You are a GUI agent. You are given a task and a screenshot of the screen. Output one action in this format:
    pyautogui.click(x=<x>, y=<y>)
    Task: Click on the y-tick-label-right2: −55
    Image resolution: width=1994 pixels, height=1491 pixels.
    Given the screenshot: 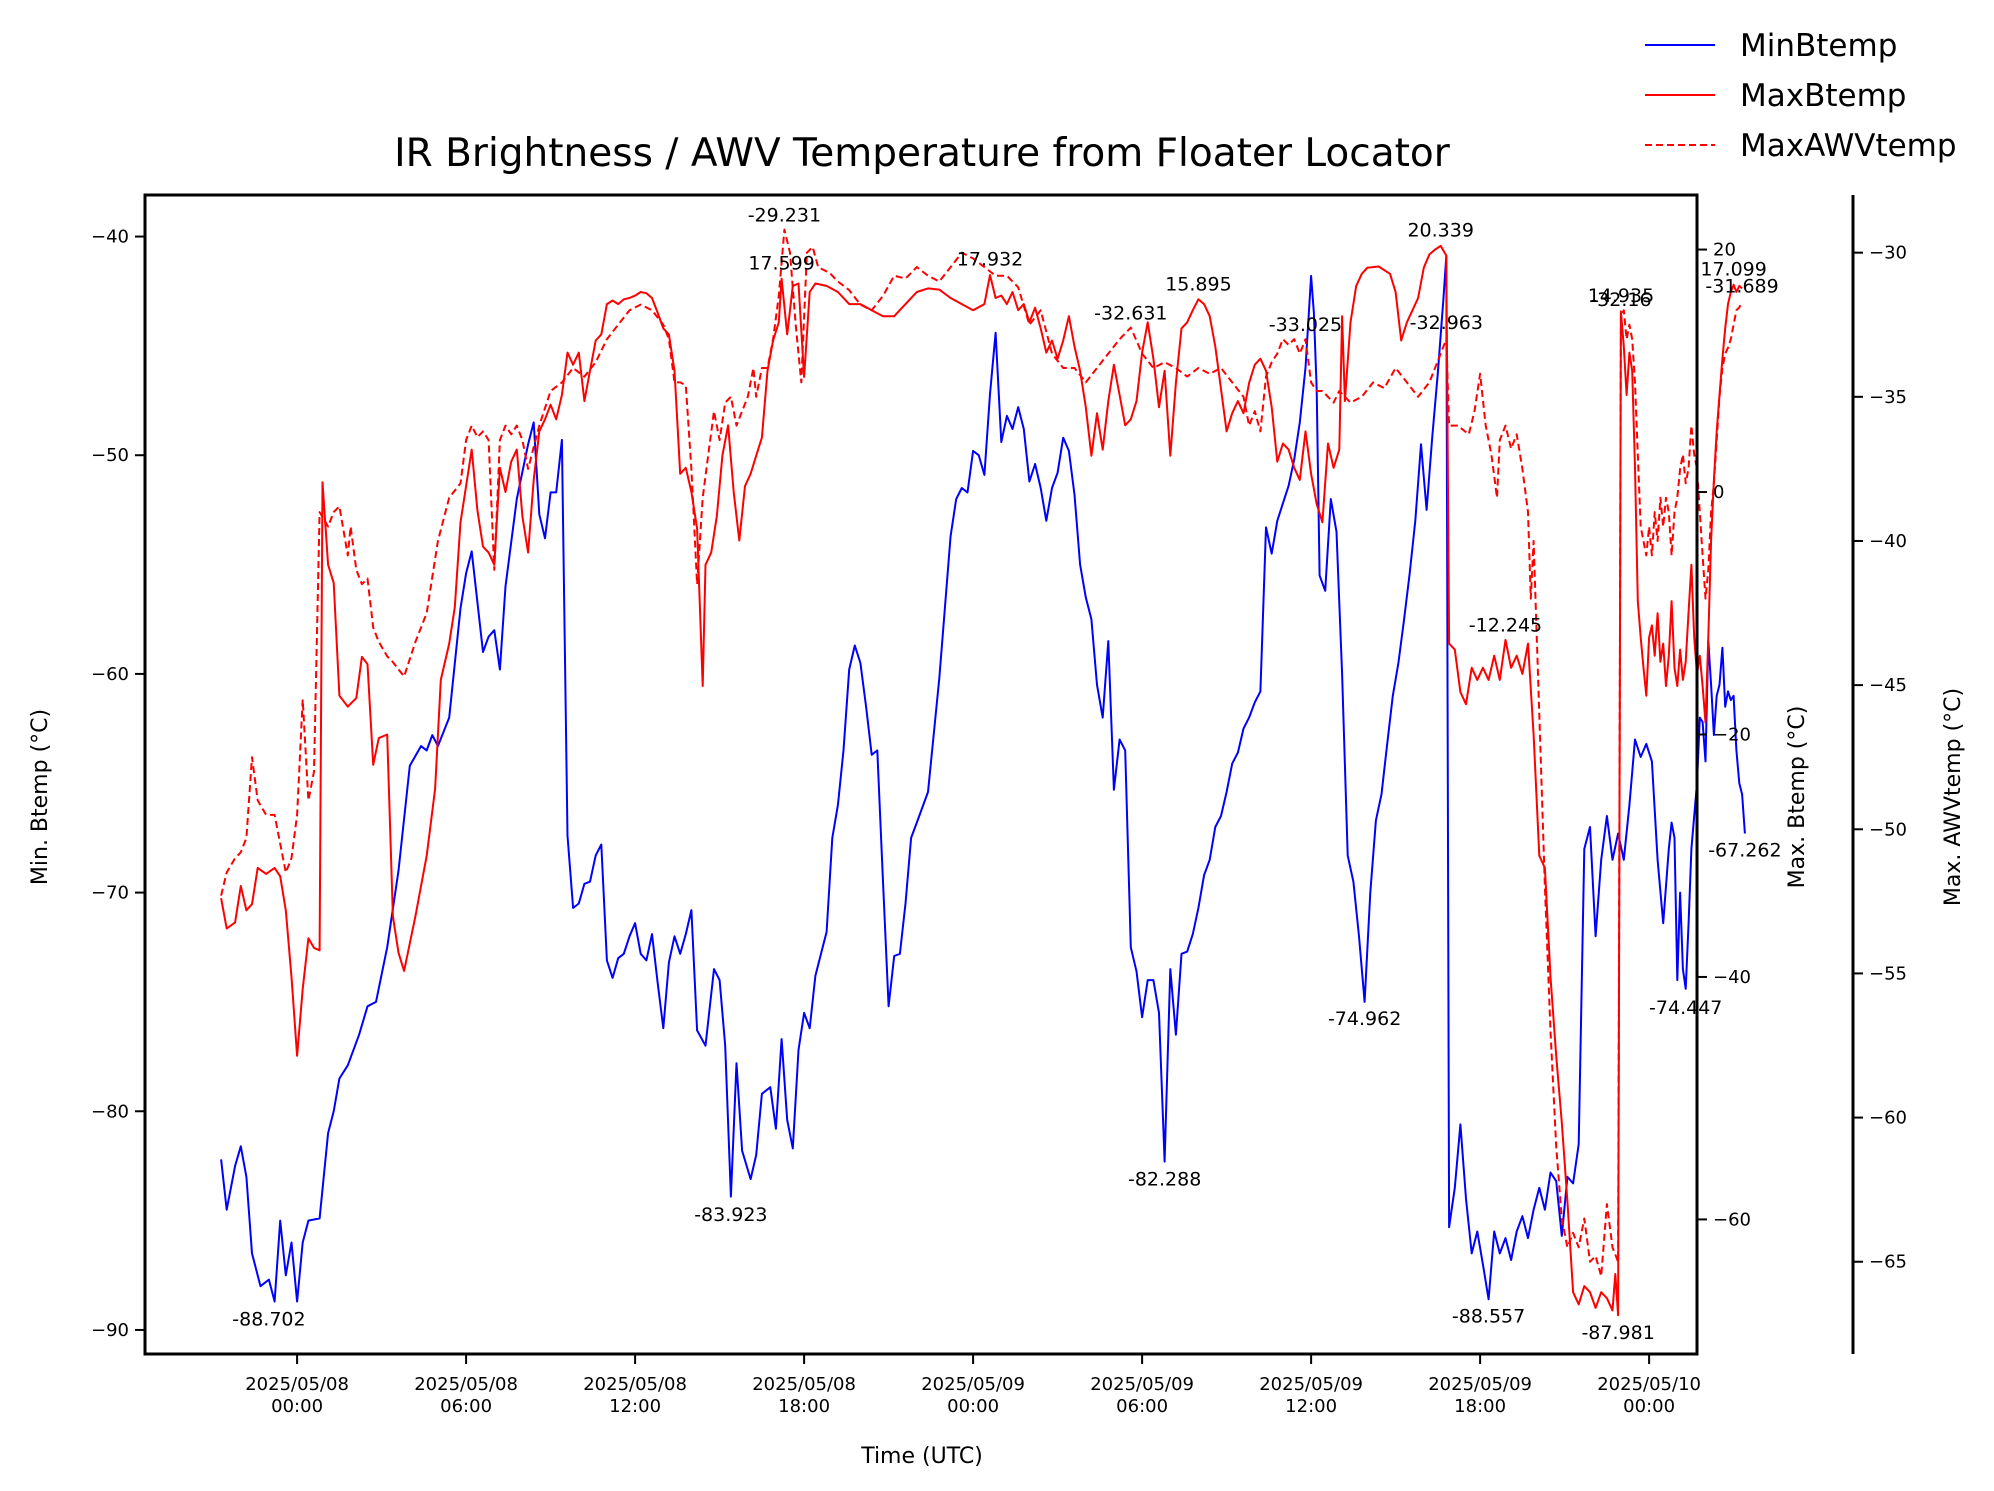 What is the action you would take?
    pyautogui.click(x=1888, y=973)
    